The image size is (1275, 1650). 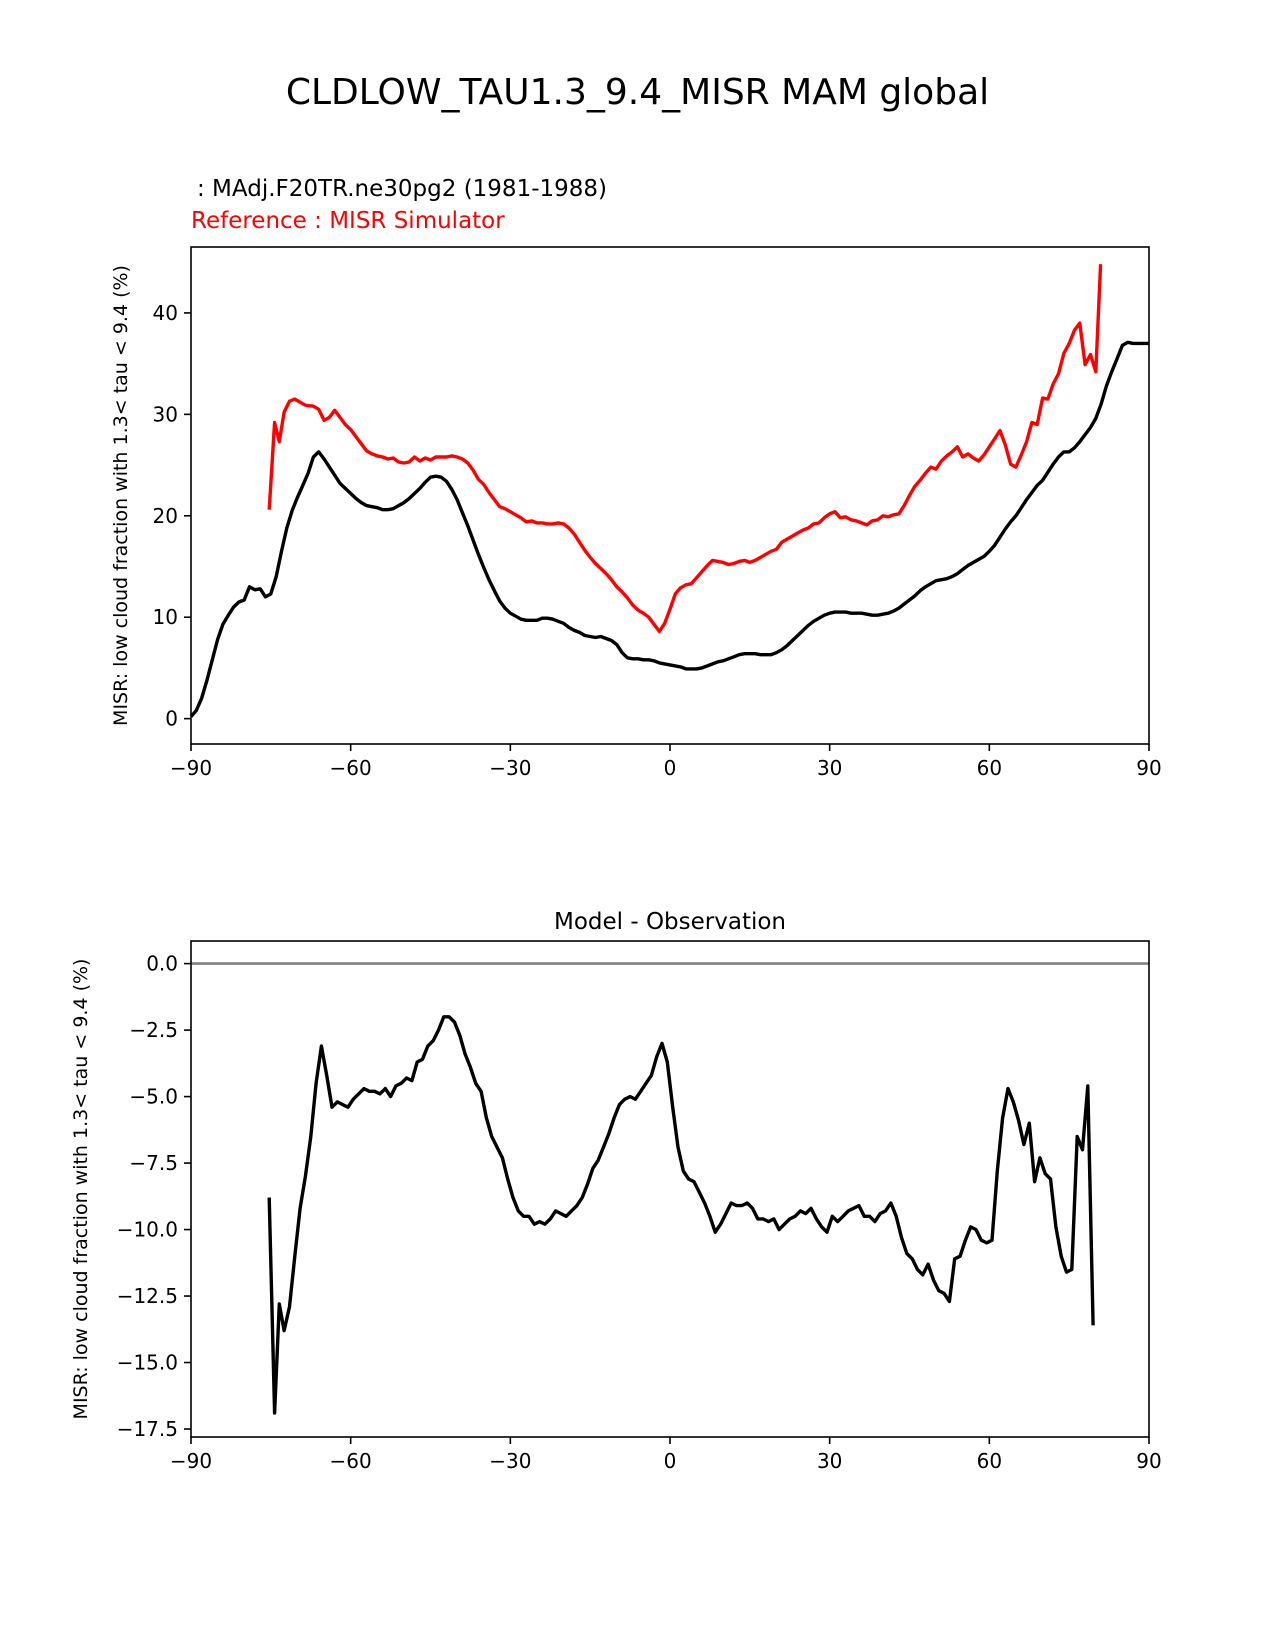 I want to click on legend-test-entry: : MAdj.F20TR.ne30pg2 (1981-1988), so click(x=402, y=189).